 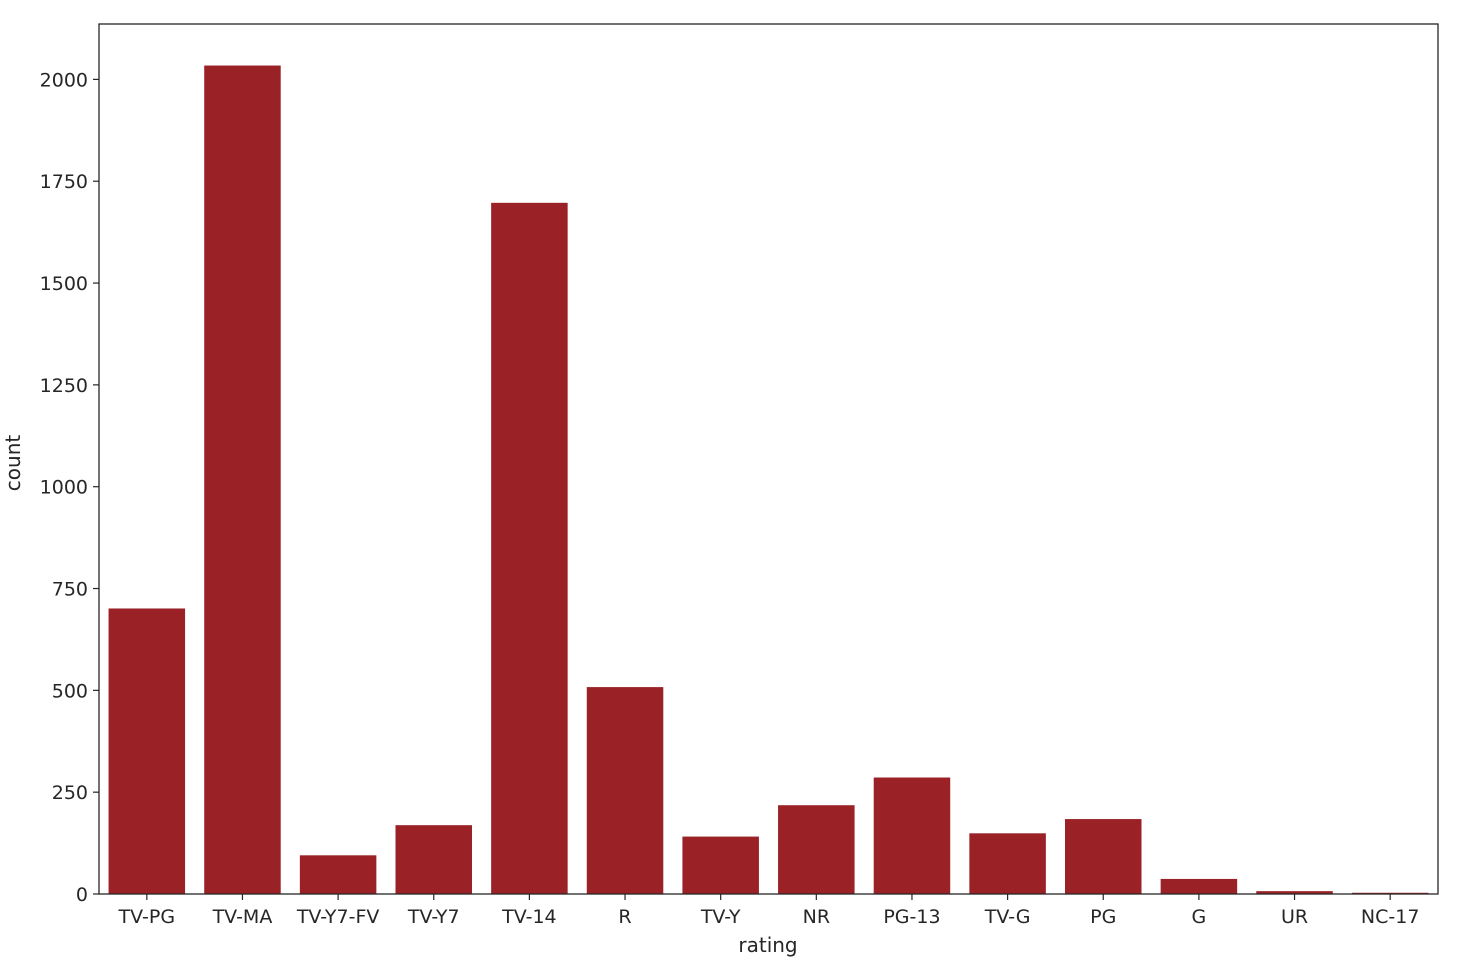 I want to click on bar-tv-pg, so click(x=147, y=751).